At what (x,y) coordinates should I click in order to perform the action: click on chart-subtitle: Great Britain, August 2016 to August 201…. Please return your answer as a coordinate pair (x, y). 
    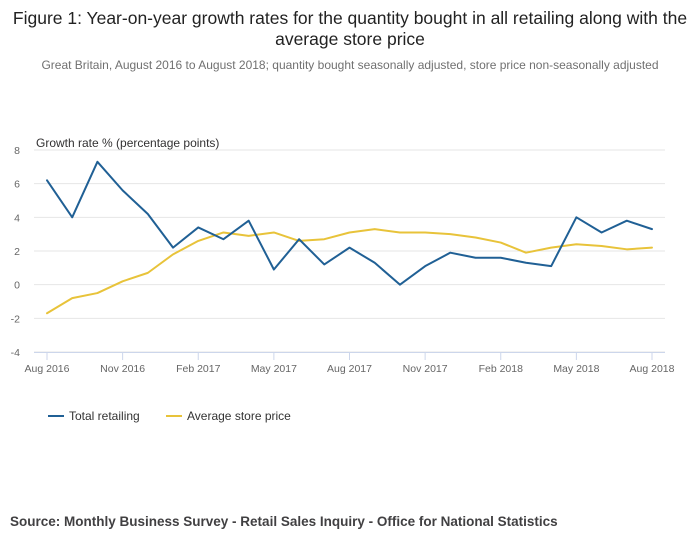
    Looking at the image, I should click on (350, 65).